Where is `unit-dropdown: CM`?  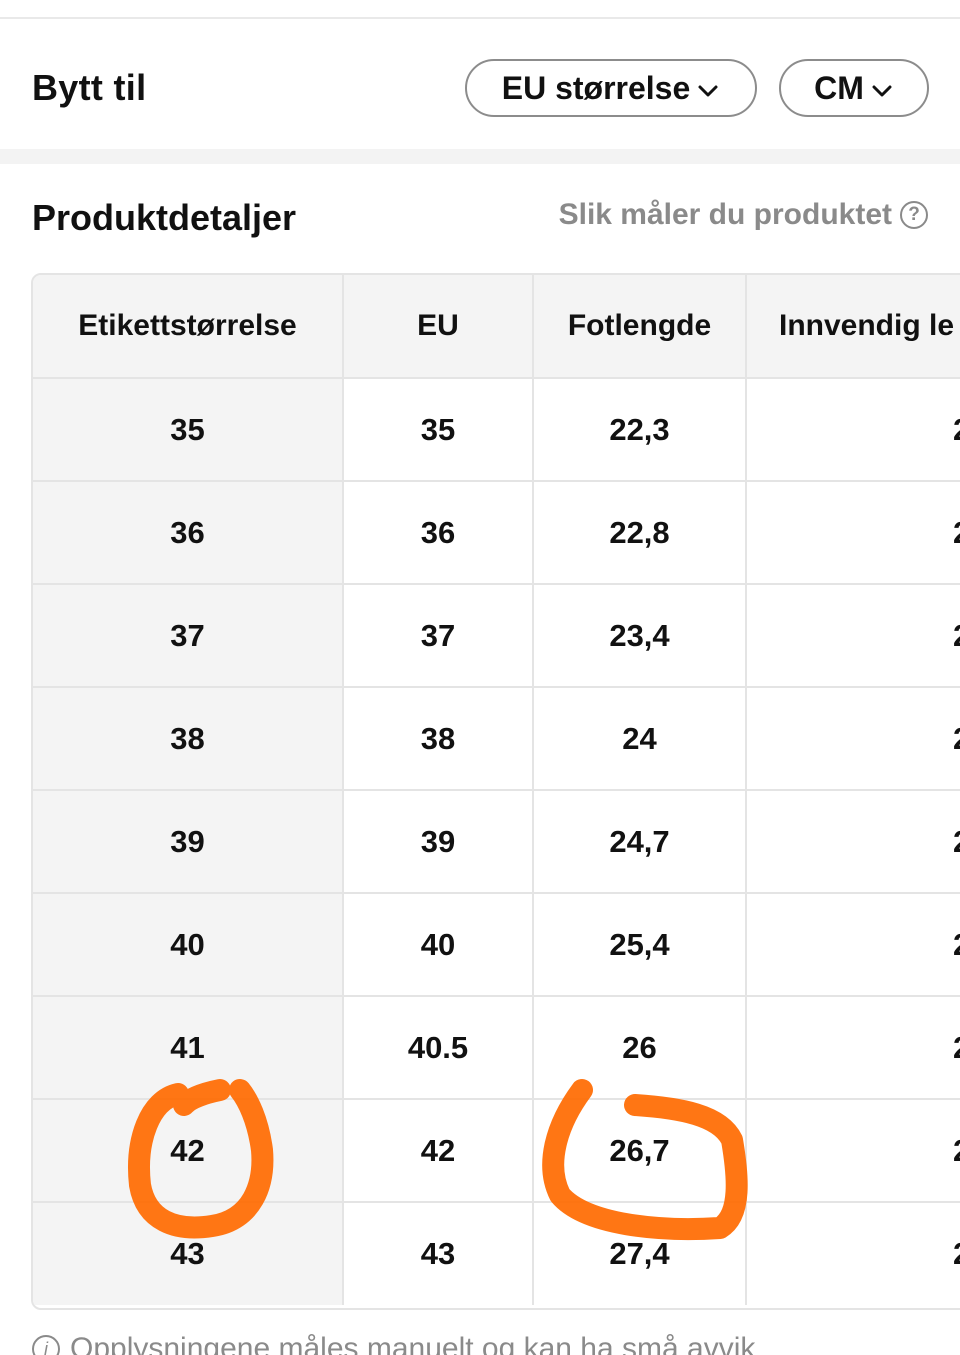
unit-dropdown: CM is located at coordinates (854, 88).